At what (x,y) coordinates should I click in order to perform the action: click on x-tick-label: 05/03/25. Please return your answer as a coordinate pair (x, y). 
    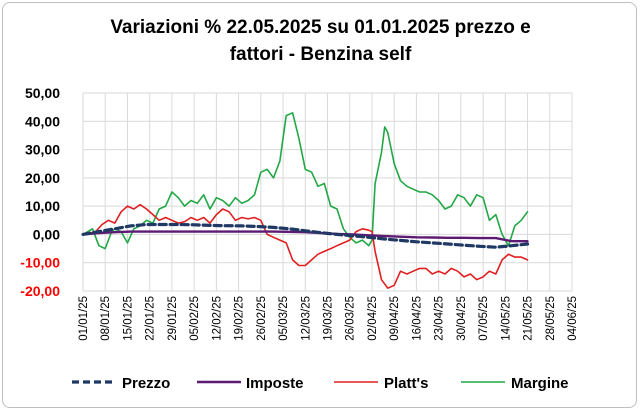
    Looking at the image, I should click on (284, 318).